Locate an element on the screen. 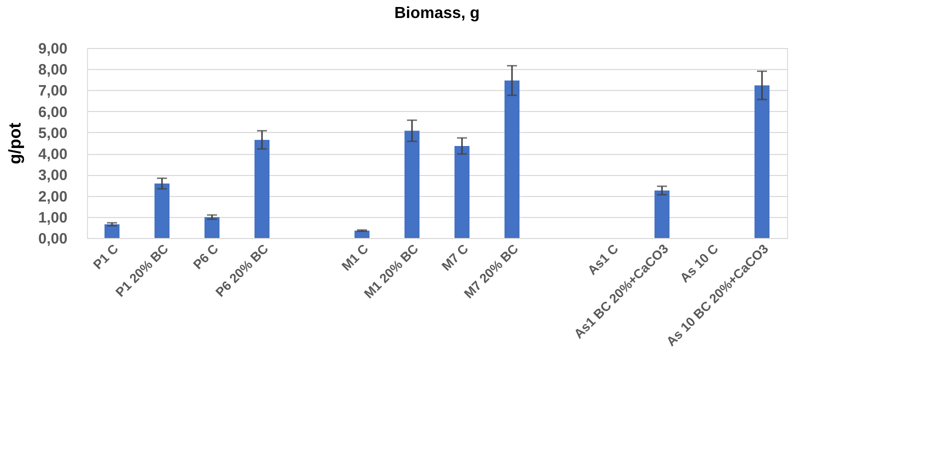  x-tick-label: P1 C is located at coordinates (106, 256).